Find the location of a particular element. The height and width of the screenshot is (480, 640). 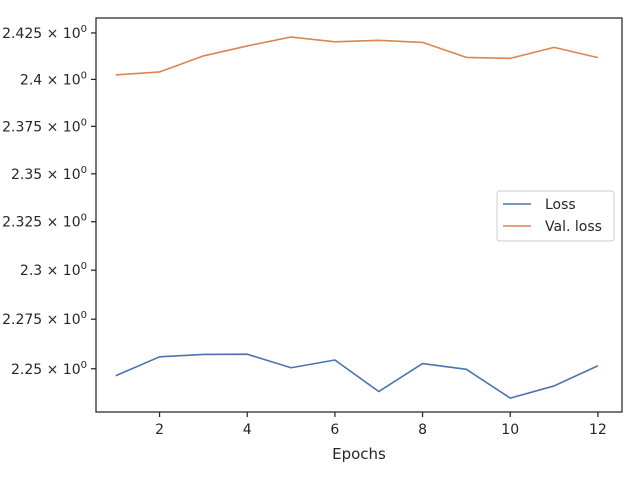

y-tick-value: 2.35 × 10 is located at coordinates (46, 175).